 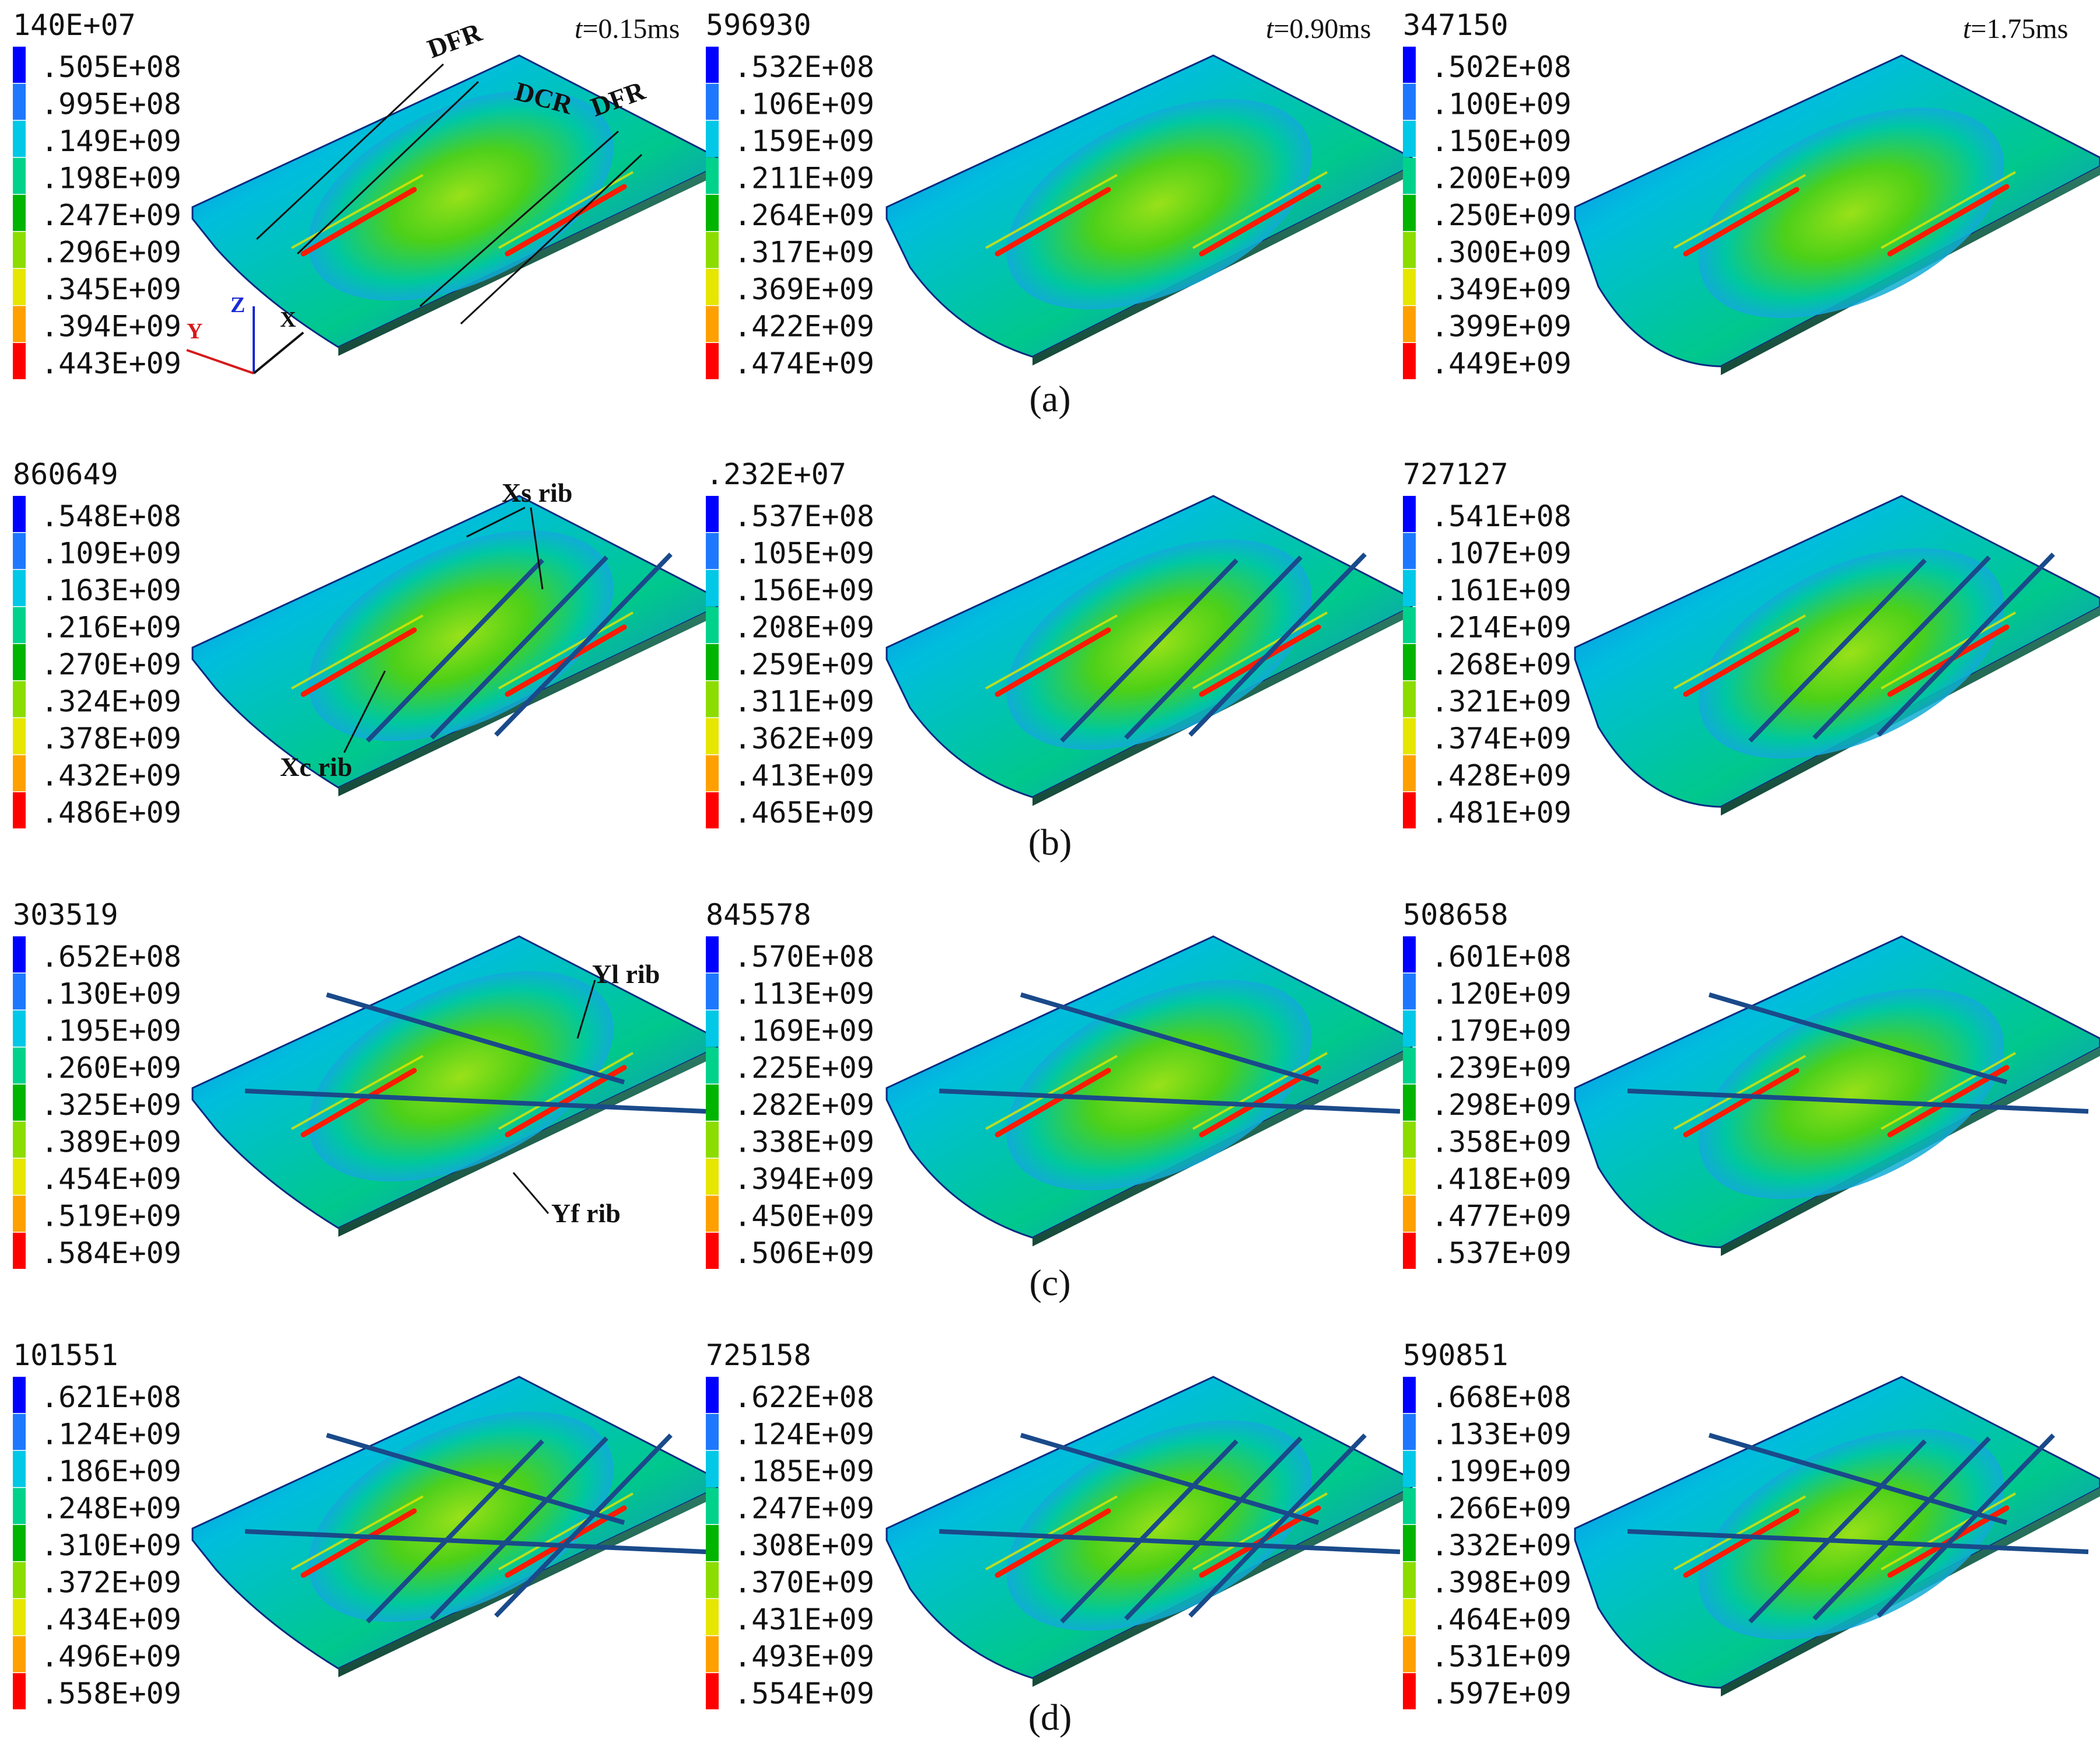 I want to click on legend-value: .537E+09, so click(x=1501, y=1253).